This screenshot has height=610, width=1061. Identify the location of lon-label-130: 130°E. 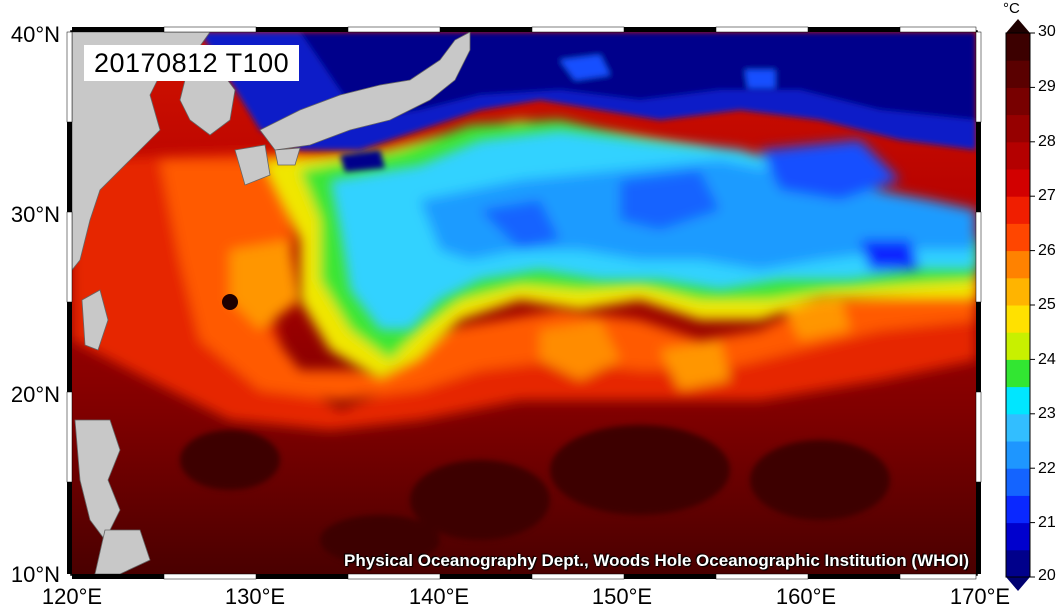
(255, 596).